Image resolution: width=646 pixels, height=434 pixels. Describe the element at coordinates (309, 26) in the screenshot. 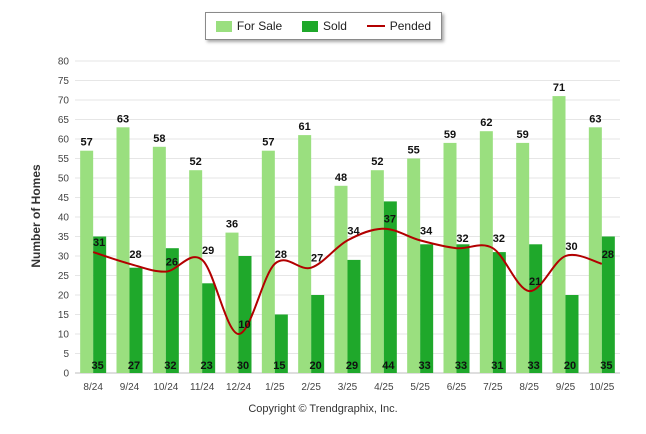

I see `legend-swatch-sold` at that location.